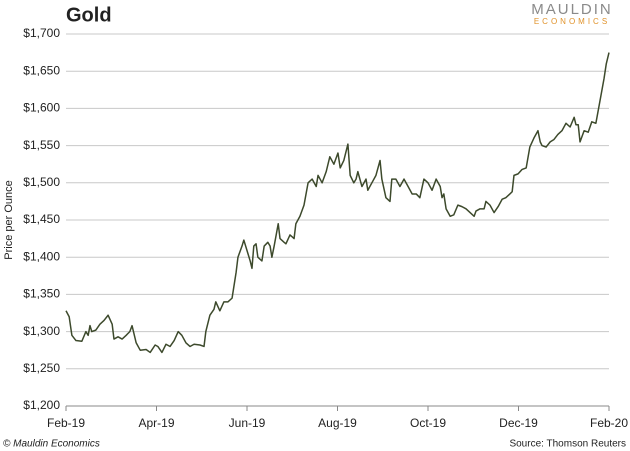  Describe the element at coordinates (572, 21) in the screenshot. I see `brand-bottom: ECONOMICS` at that location.